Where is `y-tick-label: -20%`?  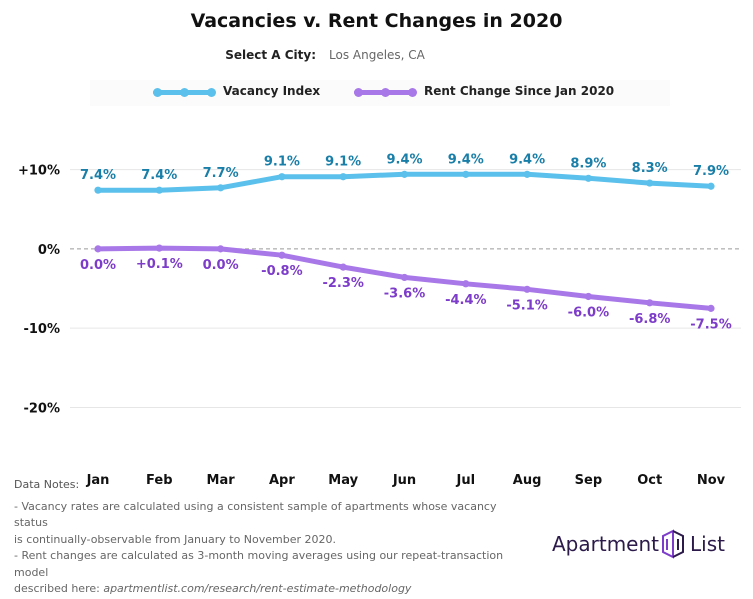
y-tick-label: -20% is located at coordinates (41, 408).